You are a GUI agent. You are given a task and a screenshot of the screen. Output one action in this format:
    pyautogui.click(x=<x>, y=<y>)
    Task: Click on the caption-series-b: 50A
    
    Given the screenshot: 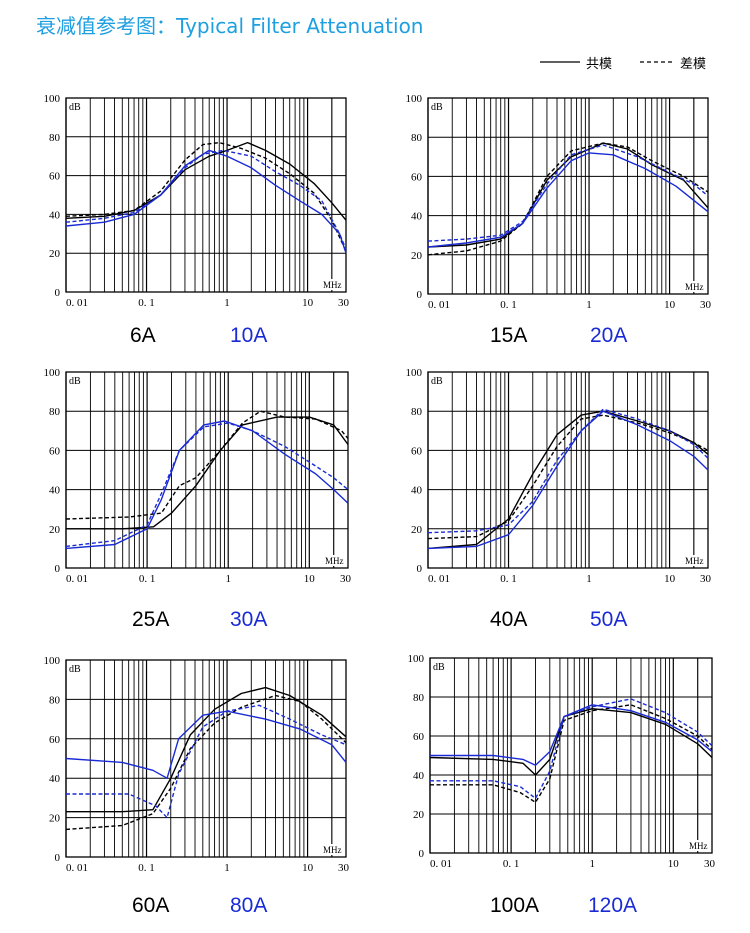 What is the action you would take?
    pyautogui.click(x=609, y=619)
    